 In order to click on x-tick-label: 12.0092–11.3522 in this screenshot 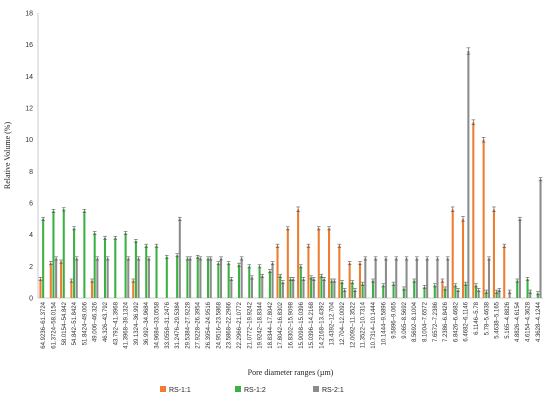, I will do `click(353, 324)`.